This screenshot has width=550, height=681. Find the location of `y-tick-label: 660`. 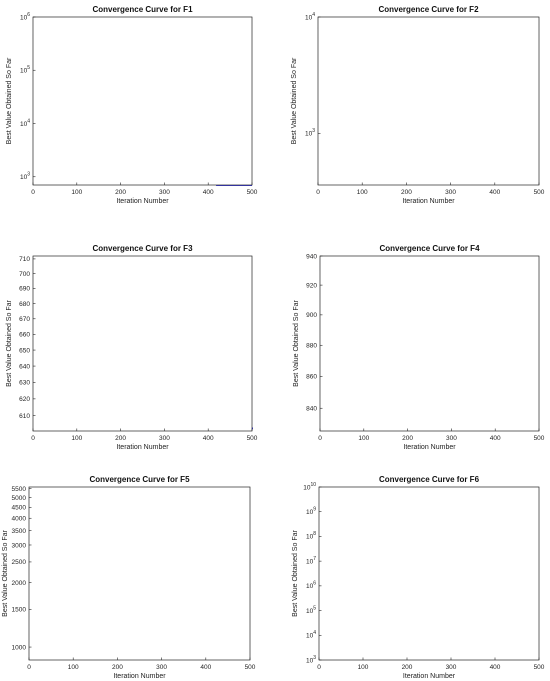

y-tick-label: 660 is located at coordinates (24, 335).